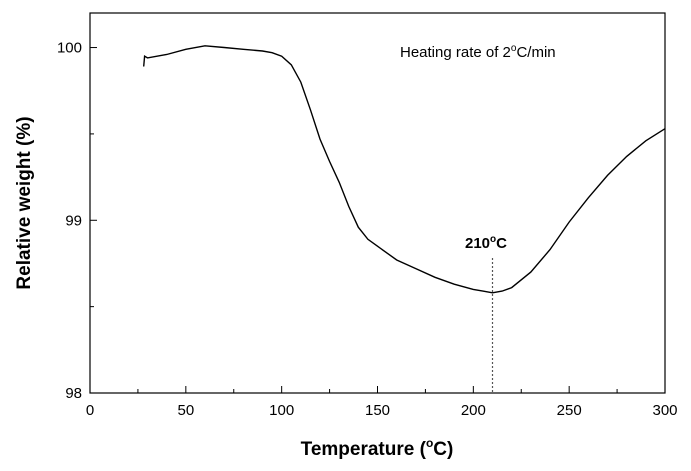 The image size is (691, 471). Describe the element at coordinates (478, 52) in the screenshot. I see `heating-rate-annotation: Heating rate of 2oC/min` at that location.